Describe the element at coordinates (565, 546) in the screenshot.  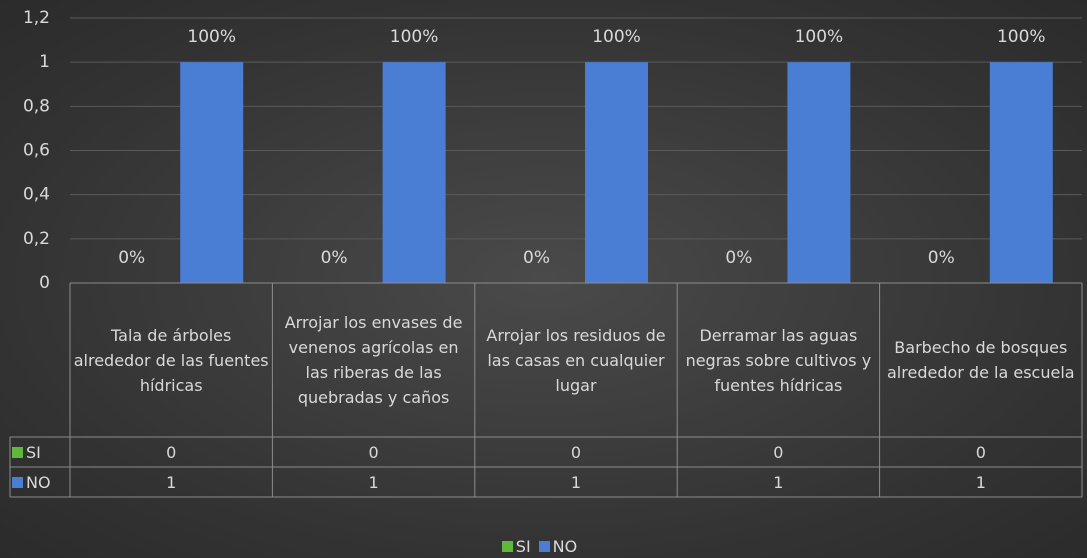
I see `legend-label: NO` at that location.